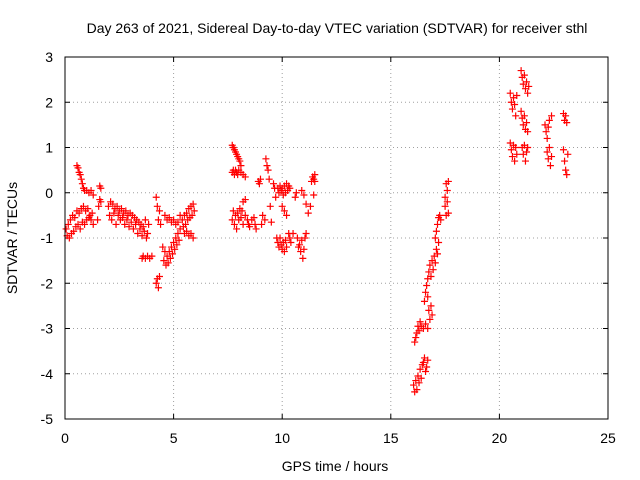 Image resolution: width=640 pixels, height=480 pixels. Describe the element at coordinates (500, 438) in the screenshot. I see `x-tick-label: 20` at that location.